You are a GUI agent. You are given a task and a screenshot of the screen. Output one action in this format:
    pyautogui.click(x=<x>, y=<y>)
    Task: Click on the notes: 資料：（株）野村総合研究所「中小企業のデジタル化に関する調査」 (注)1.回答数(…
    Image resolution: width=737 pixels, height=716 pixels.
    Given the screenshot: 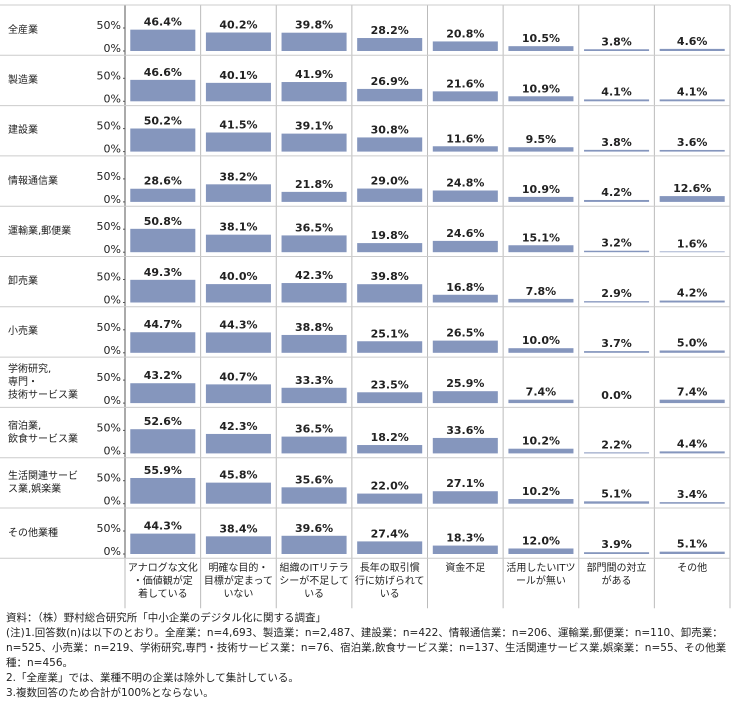 What is the action you would take?
    pyautogui.click(x=370, y=656)
    